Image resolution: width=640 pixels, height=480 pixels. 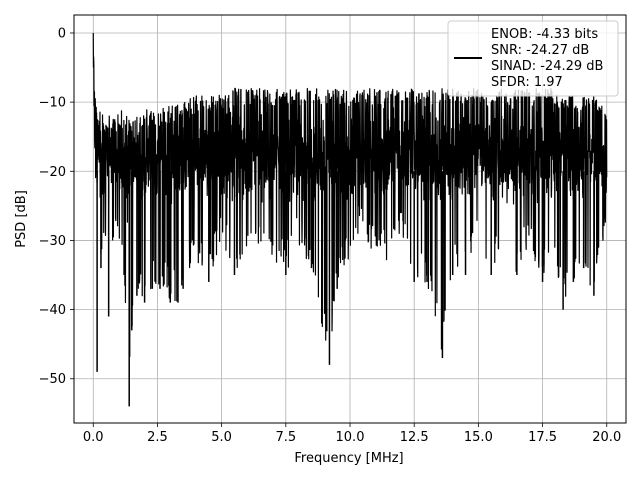 I want to click on legend-box, so click(x=533, y=58).